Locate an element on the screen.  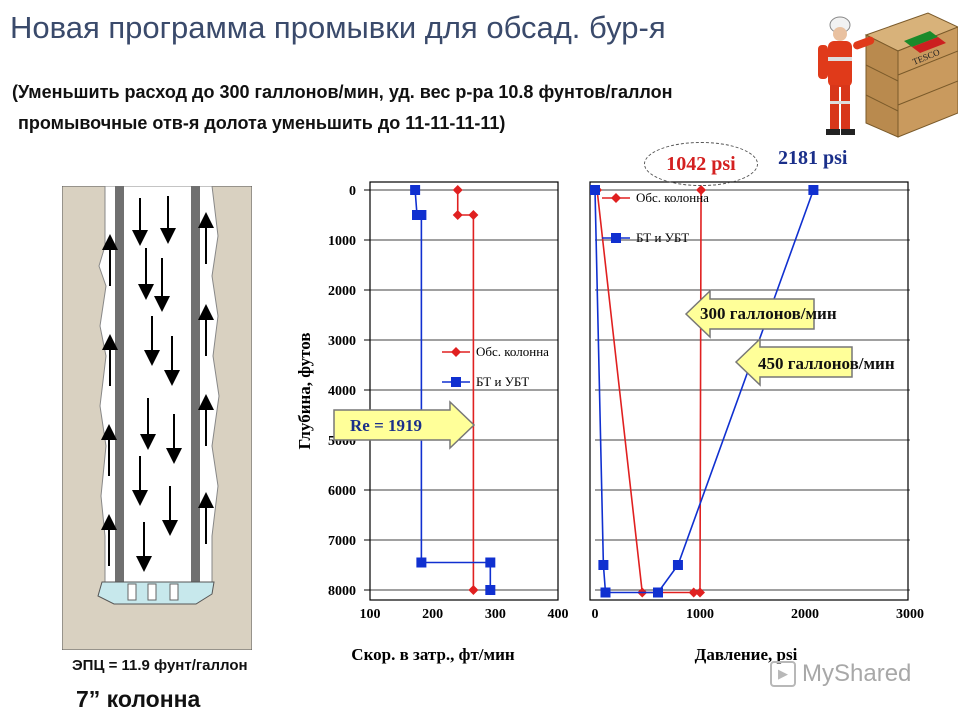
y-axis-label: Глубина, футов is located at coordinates (304, 390).